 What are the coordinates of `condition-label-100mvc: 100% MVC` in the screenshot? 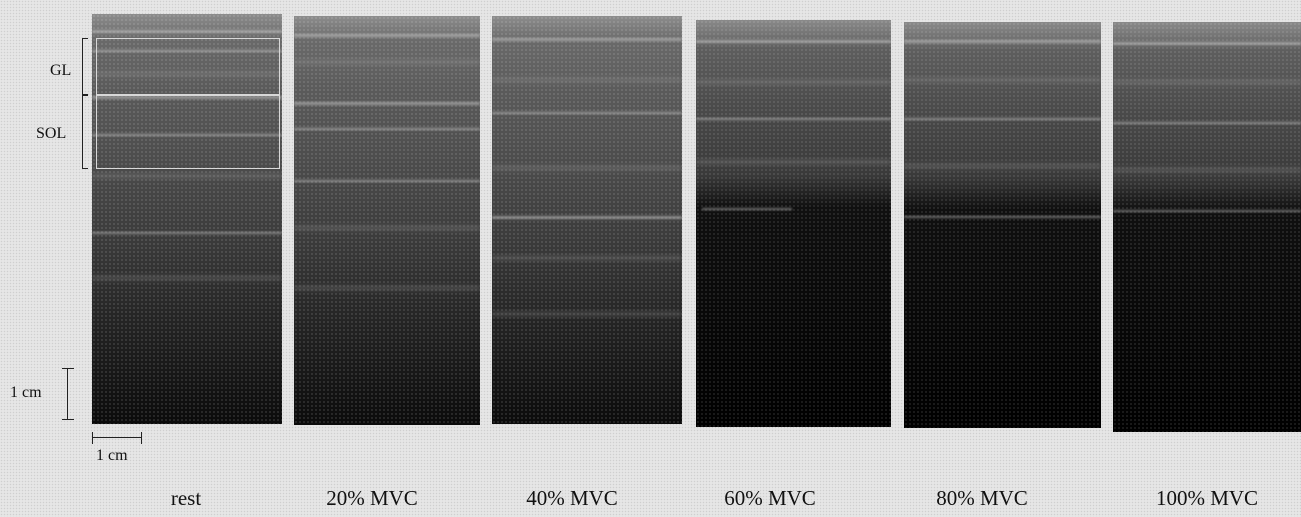 It's located at (1207, 498).